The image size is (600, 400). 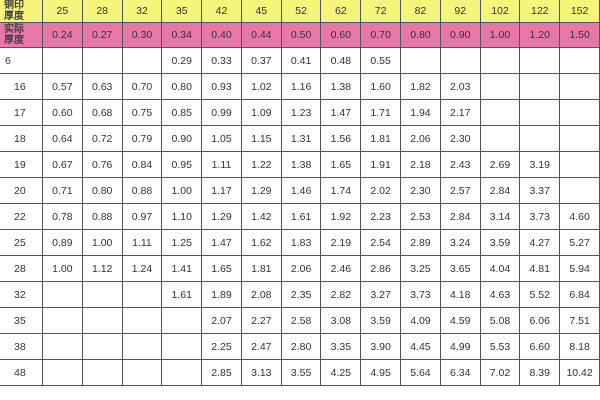 I want to click on table-cell: 1.09, so click(x=261, y=112).